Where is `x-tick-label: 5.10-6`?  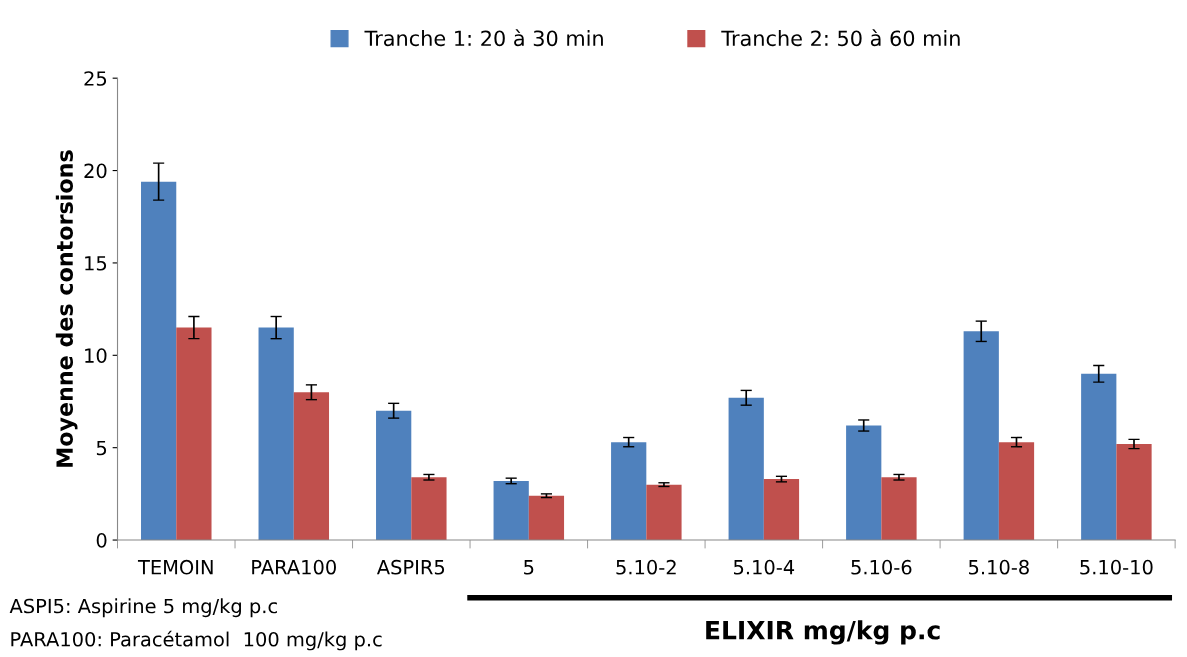 x-tick-label: 5.10-6 is located at coordinates (881, 567).